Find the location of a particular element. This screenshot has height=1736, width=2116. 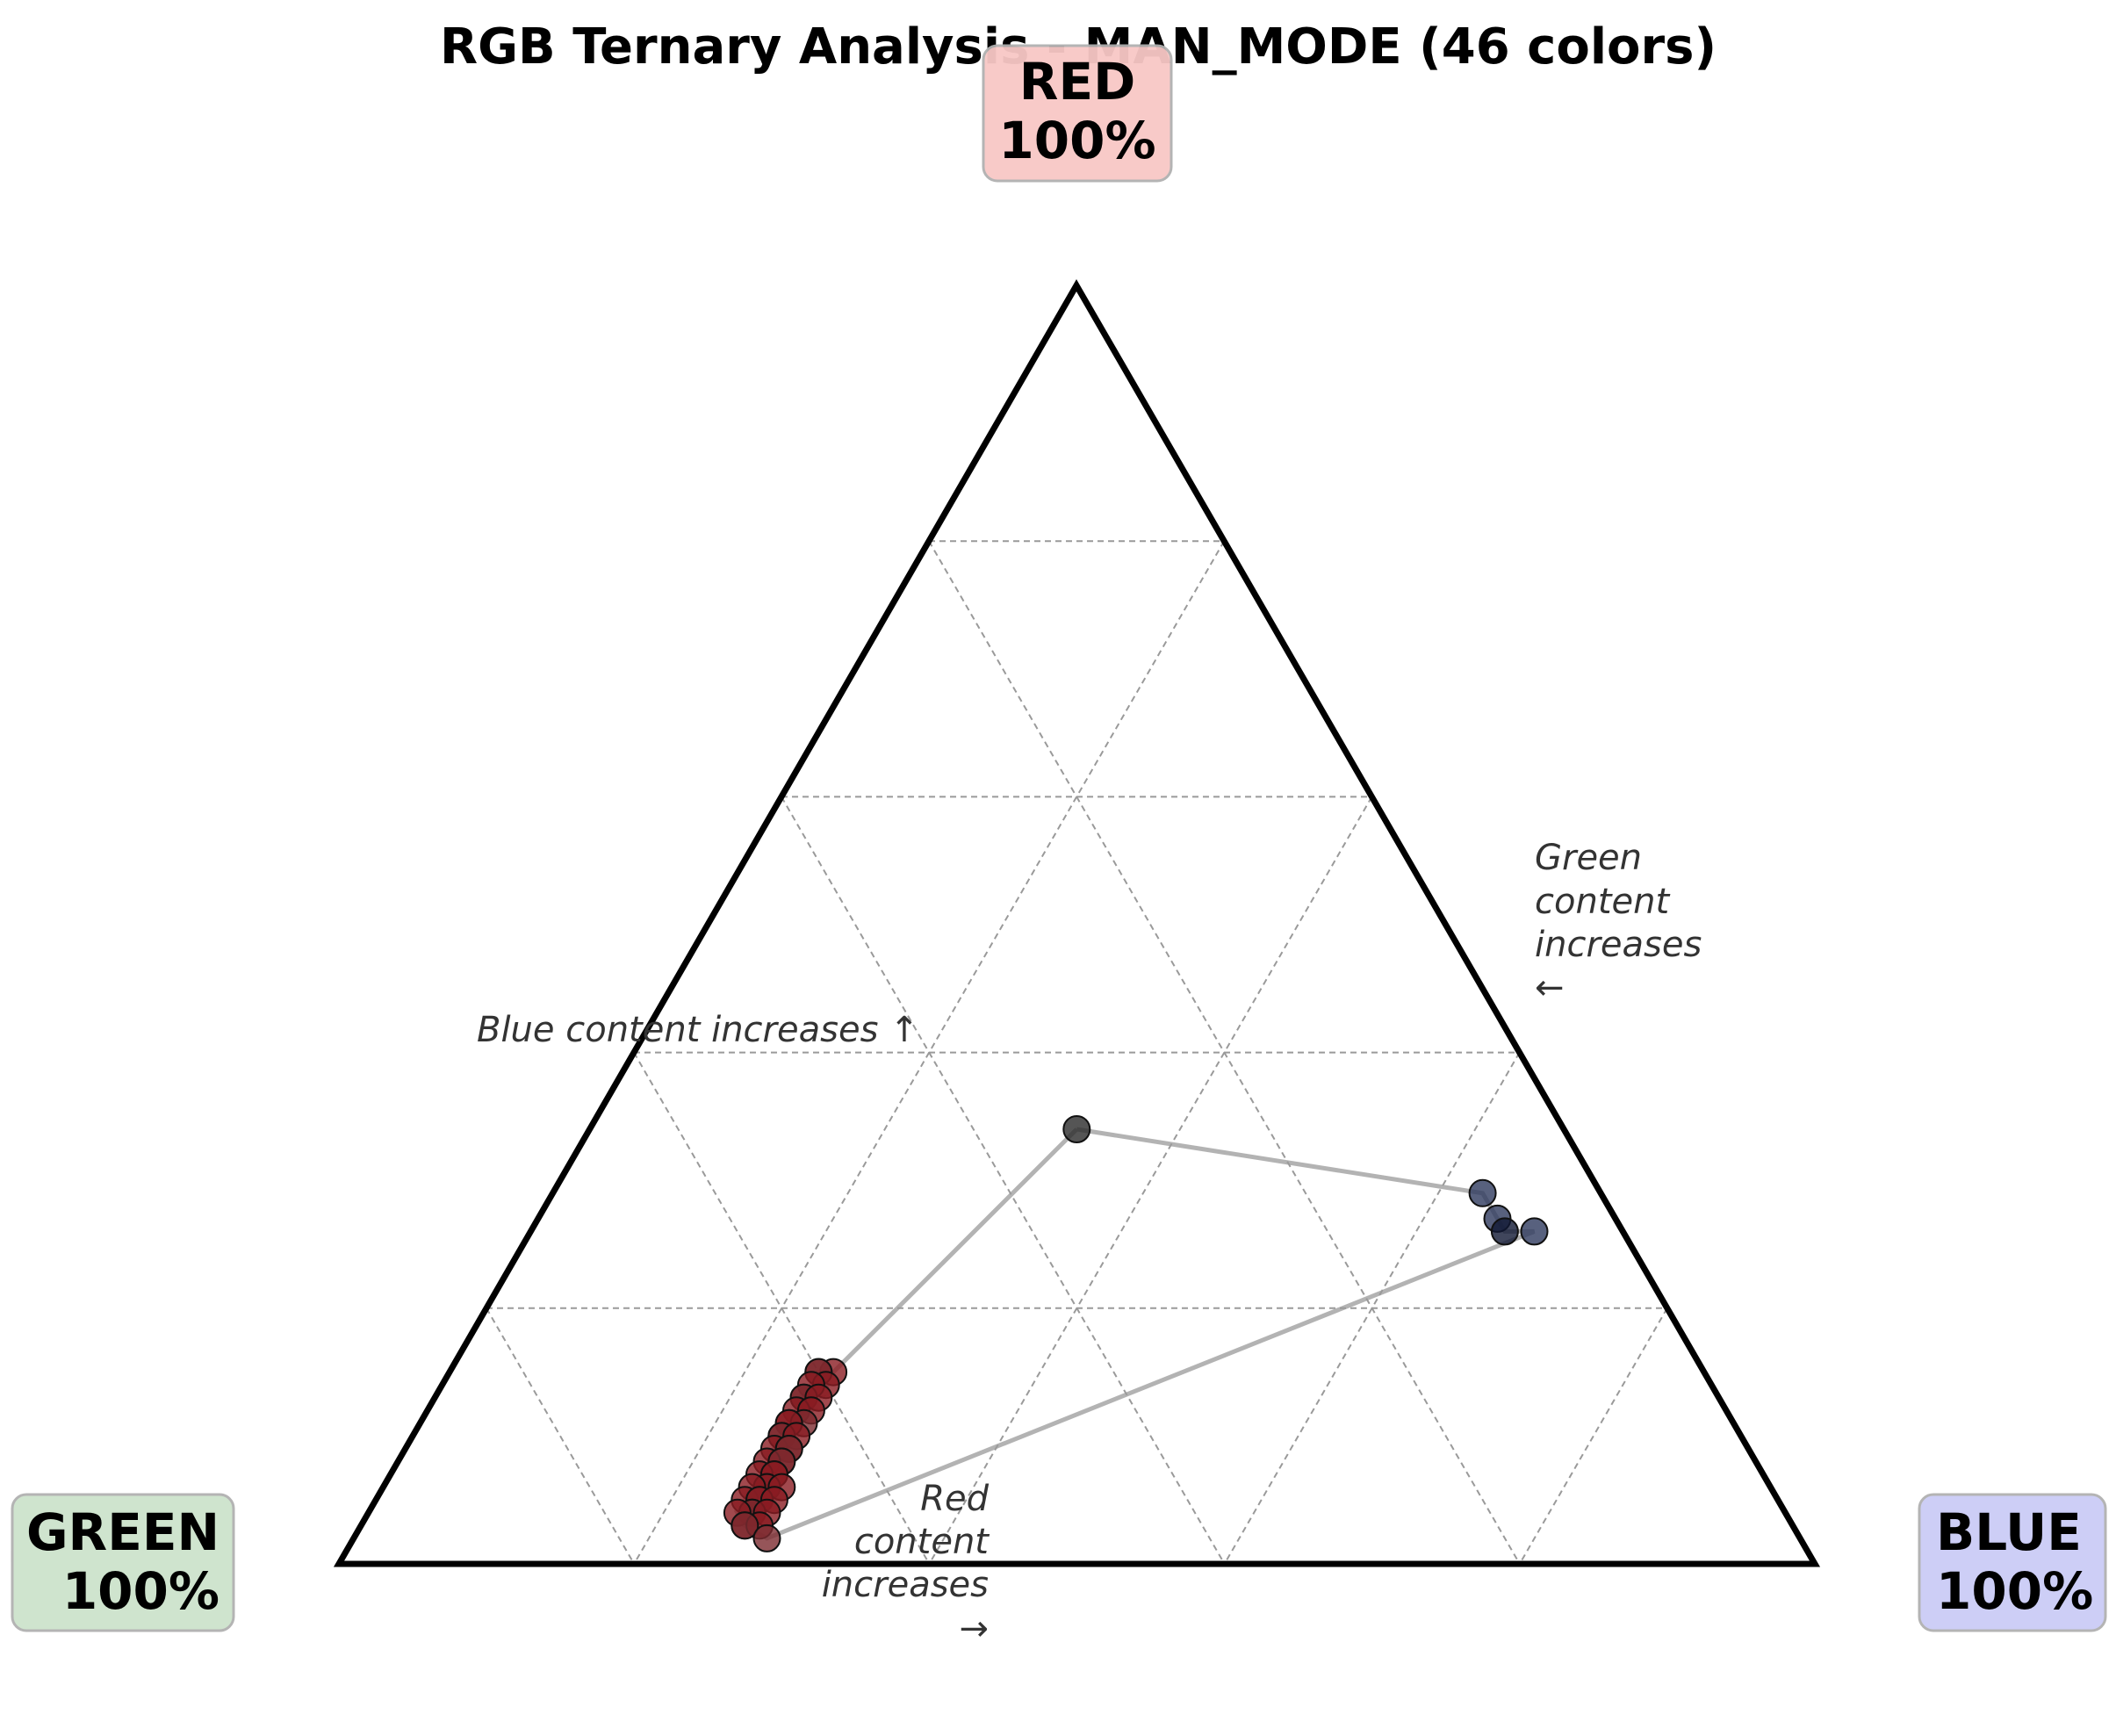

annotation-blue: Blue content increases ↑ is located at coordinates (698, 1030).